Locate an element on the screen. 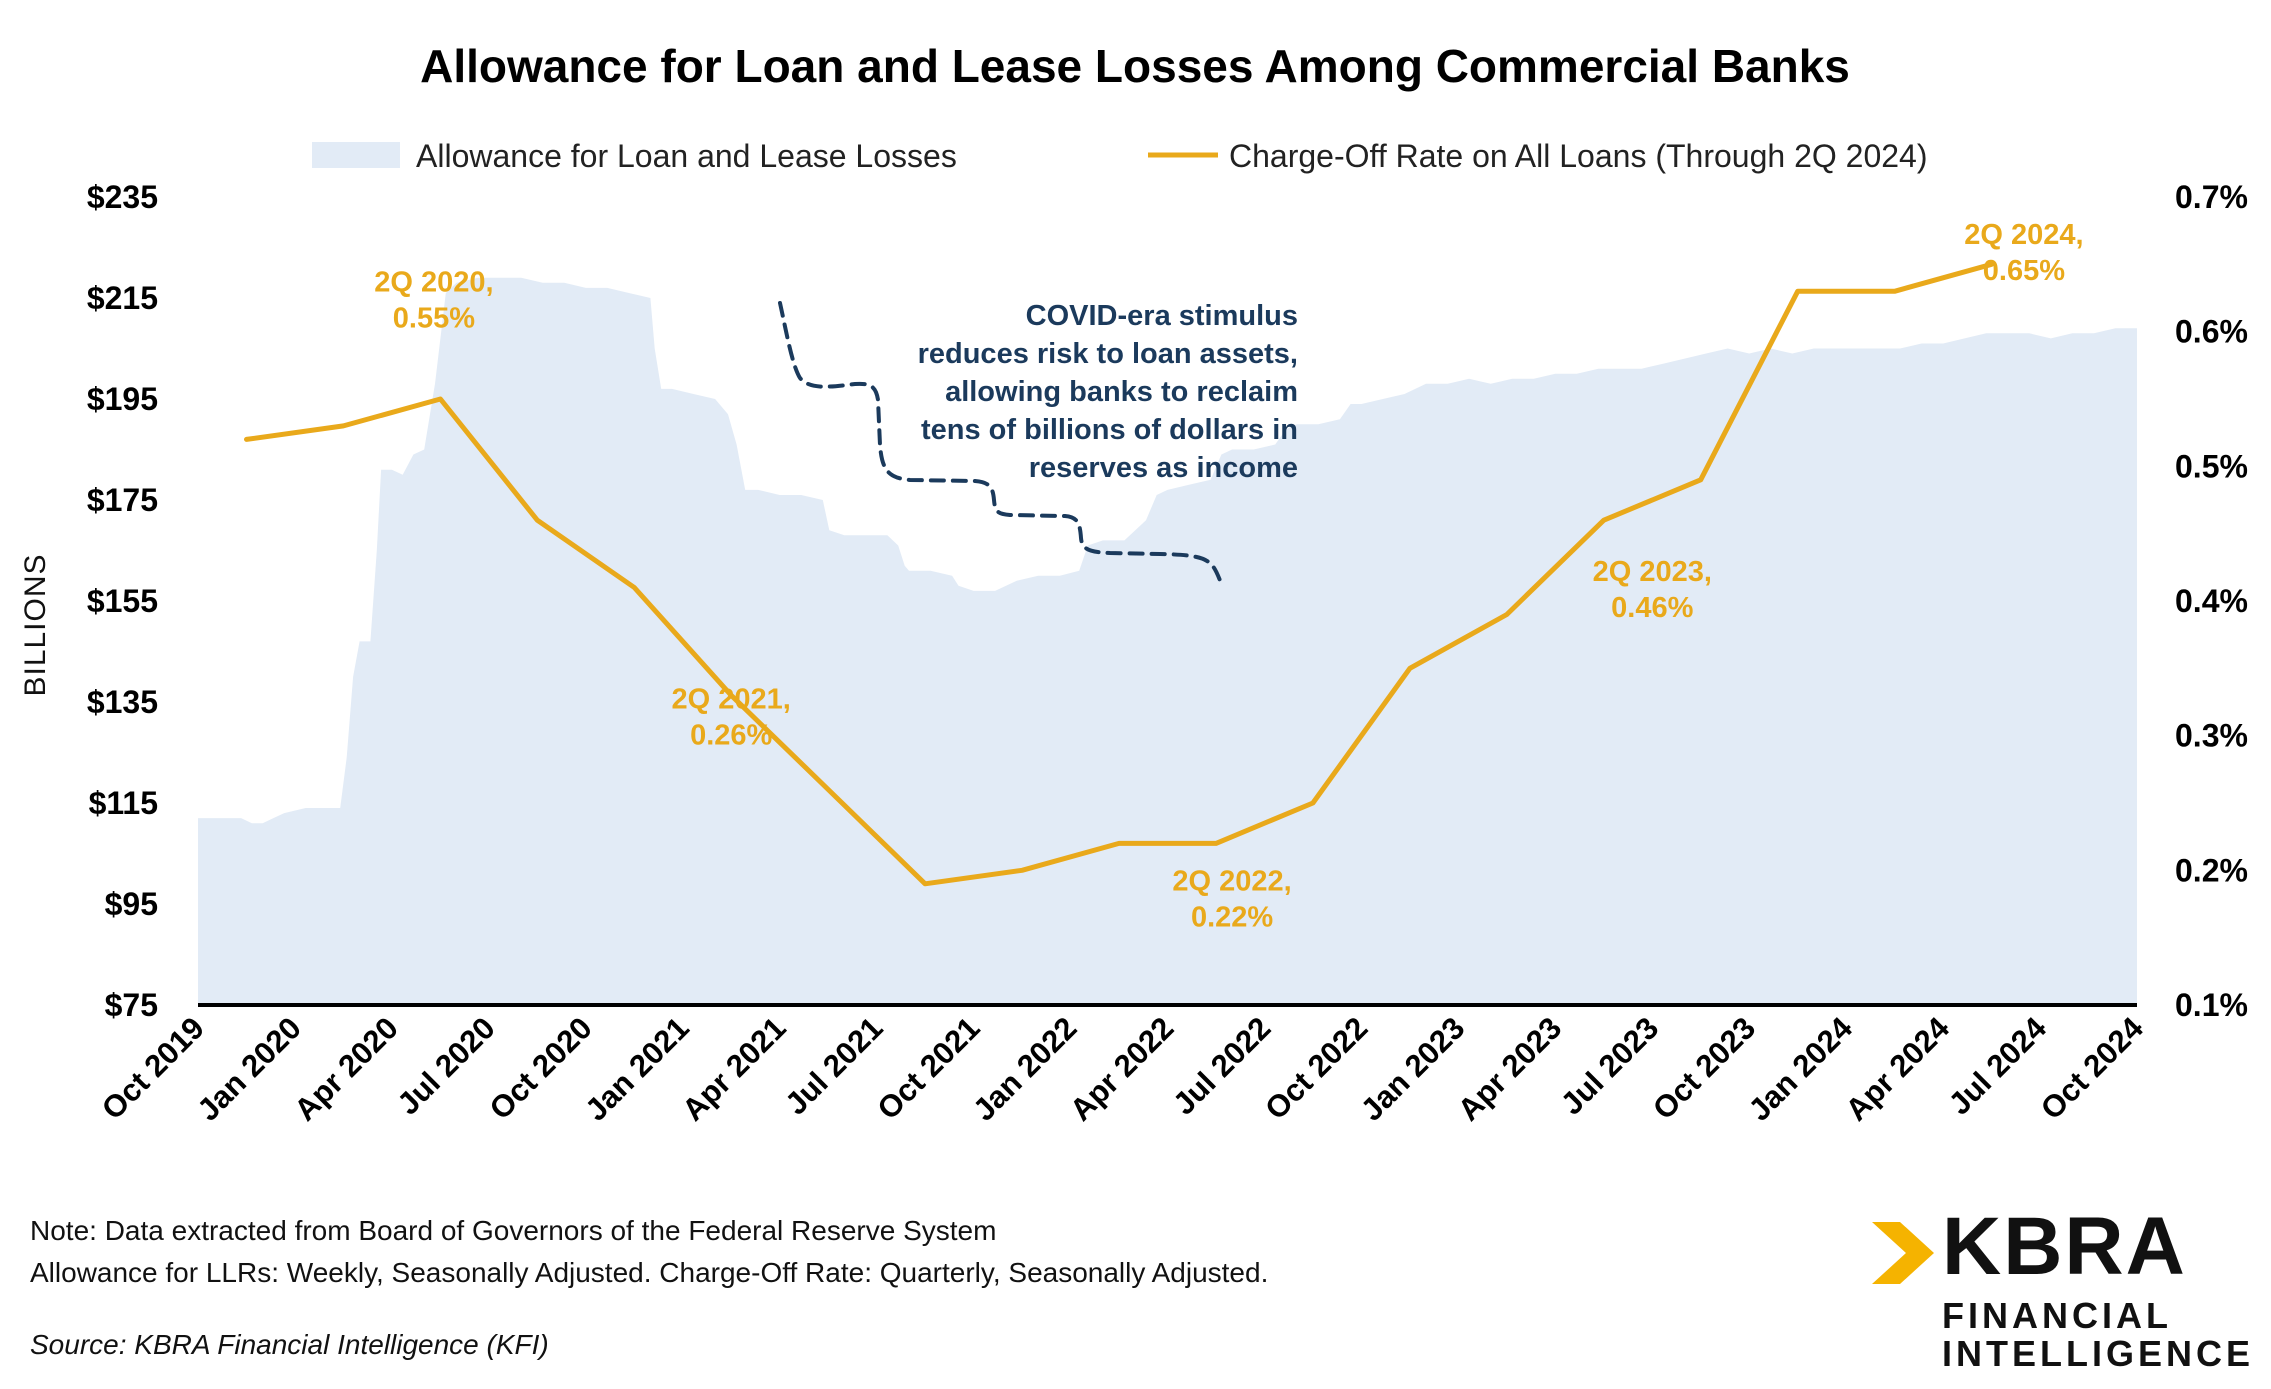 The image size is (2271, 1389). annotation-line-2: 0.55% is located at coordinates (434, 318).